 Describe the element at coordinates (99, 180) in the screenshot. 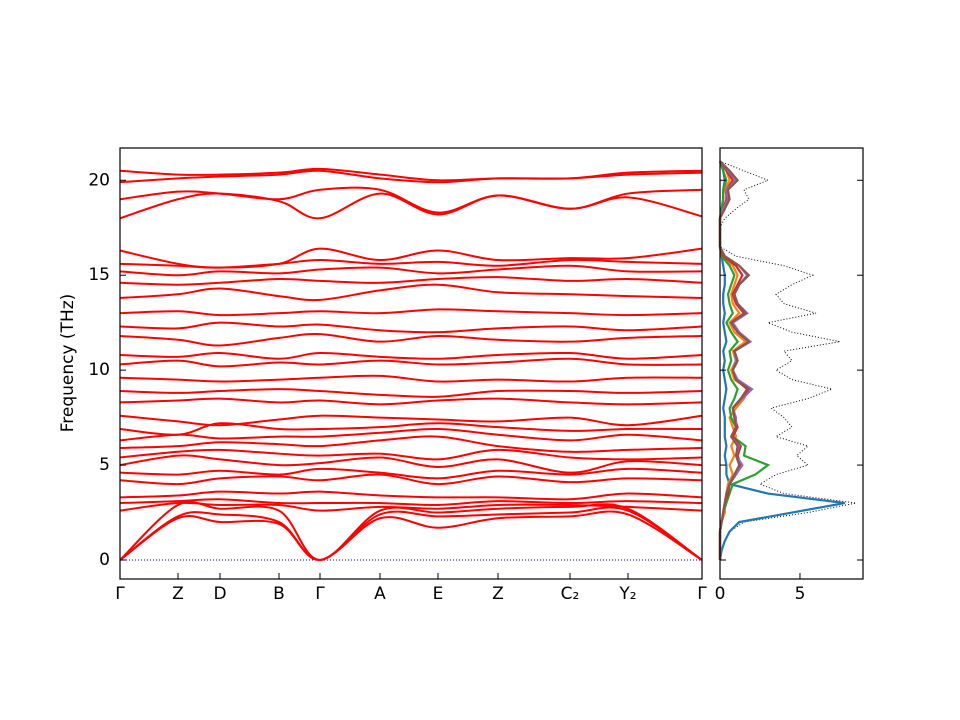

I see `y-tick-label: 20` at that location.